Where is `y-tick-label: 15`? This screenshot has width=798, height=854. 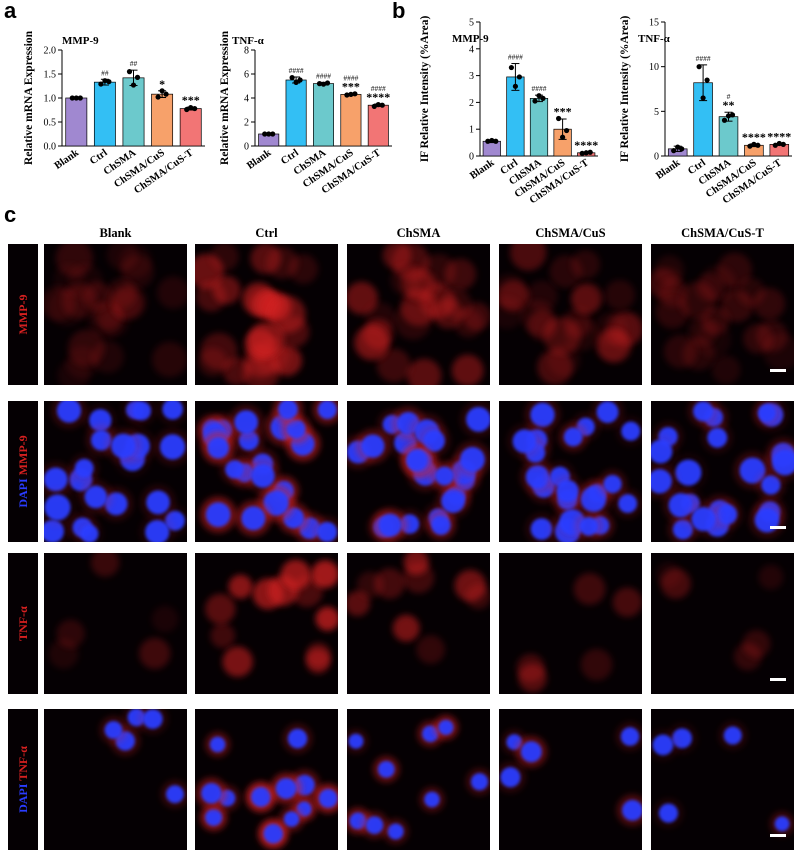
y-tick-label: 15 is located at coordinates (654, 23).